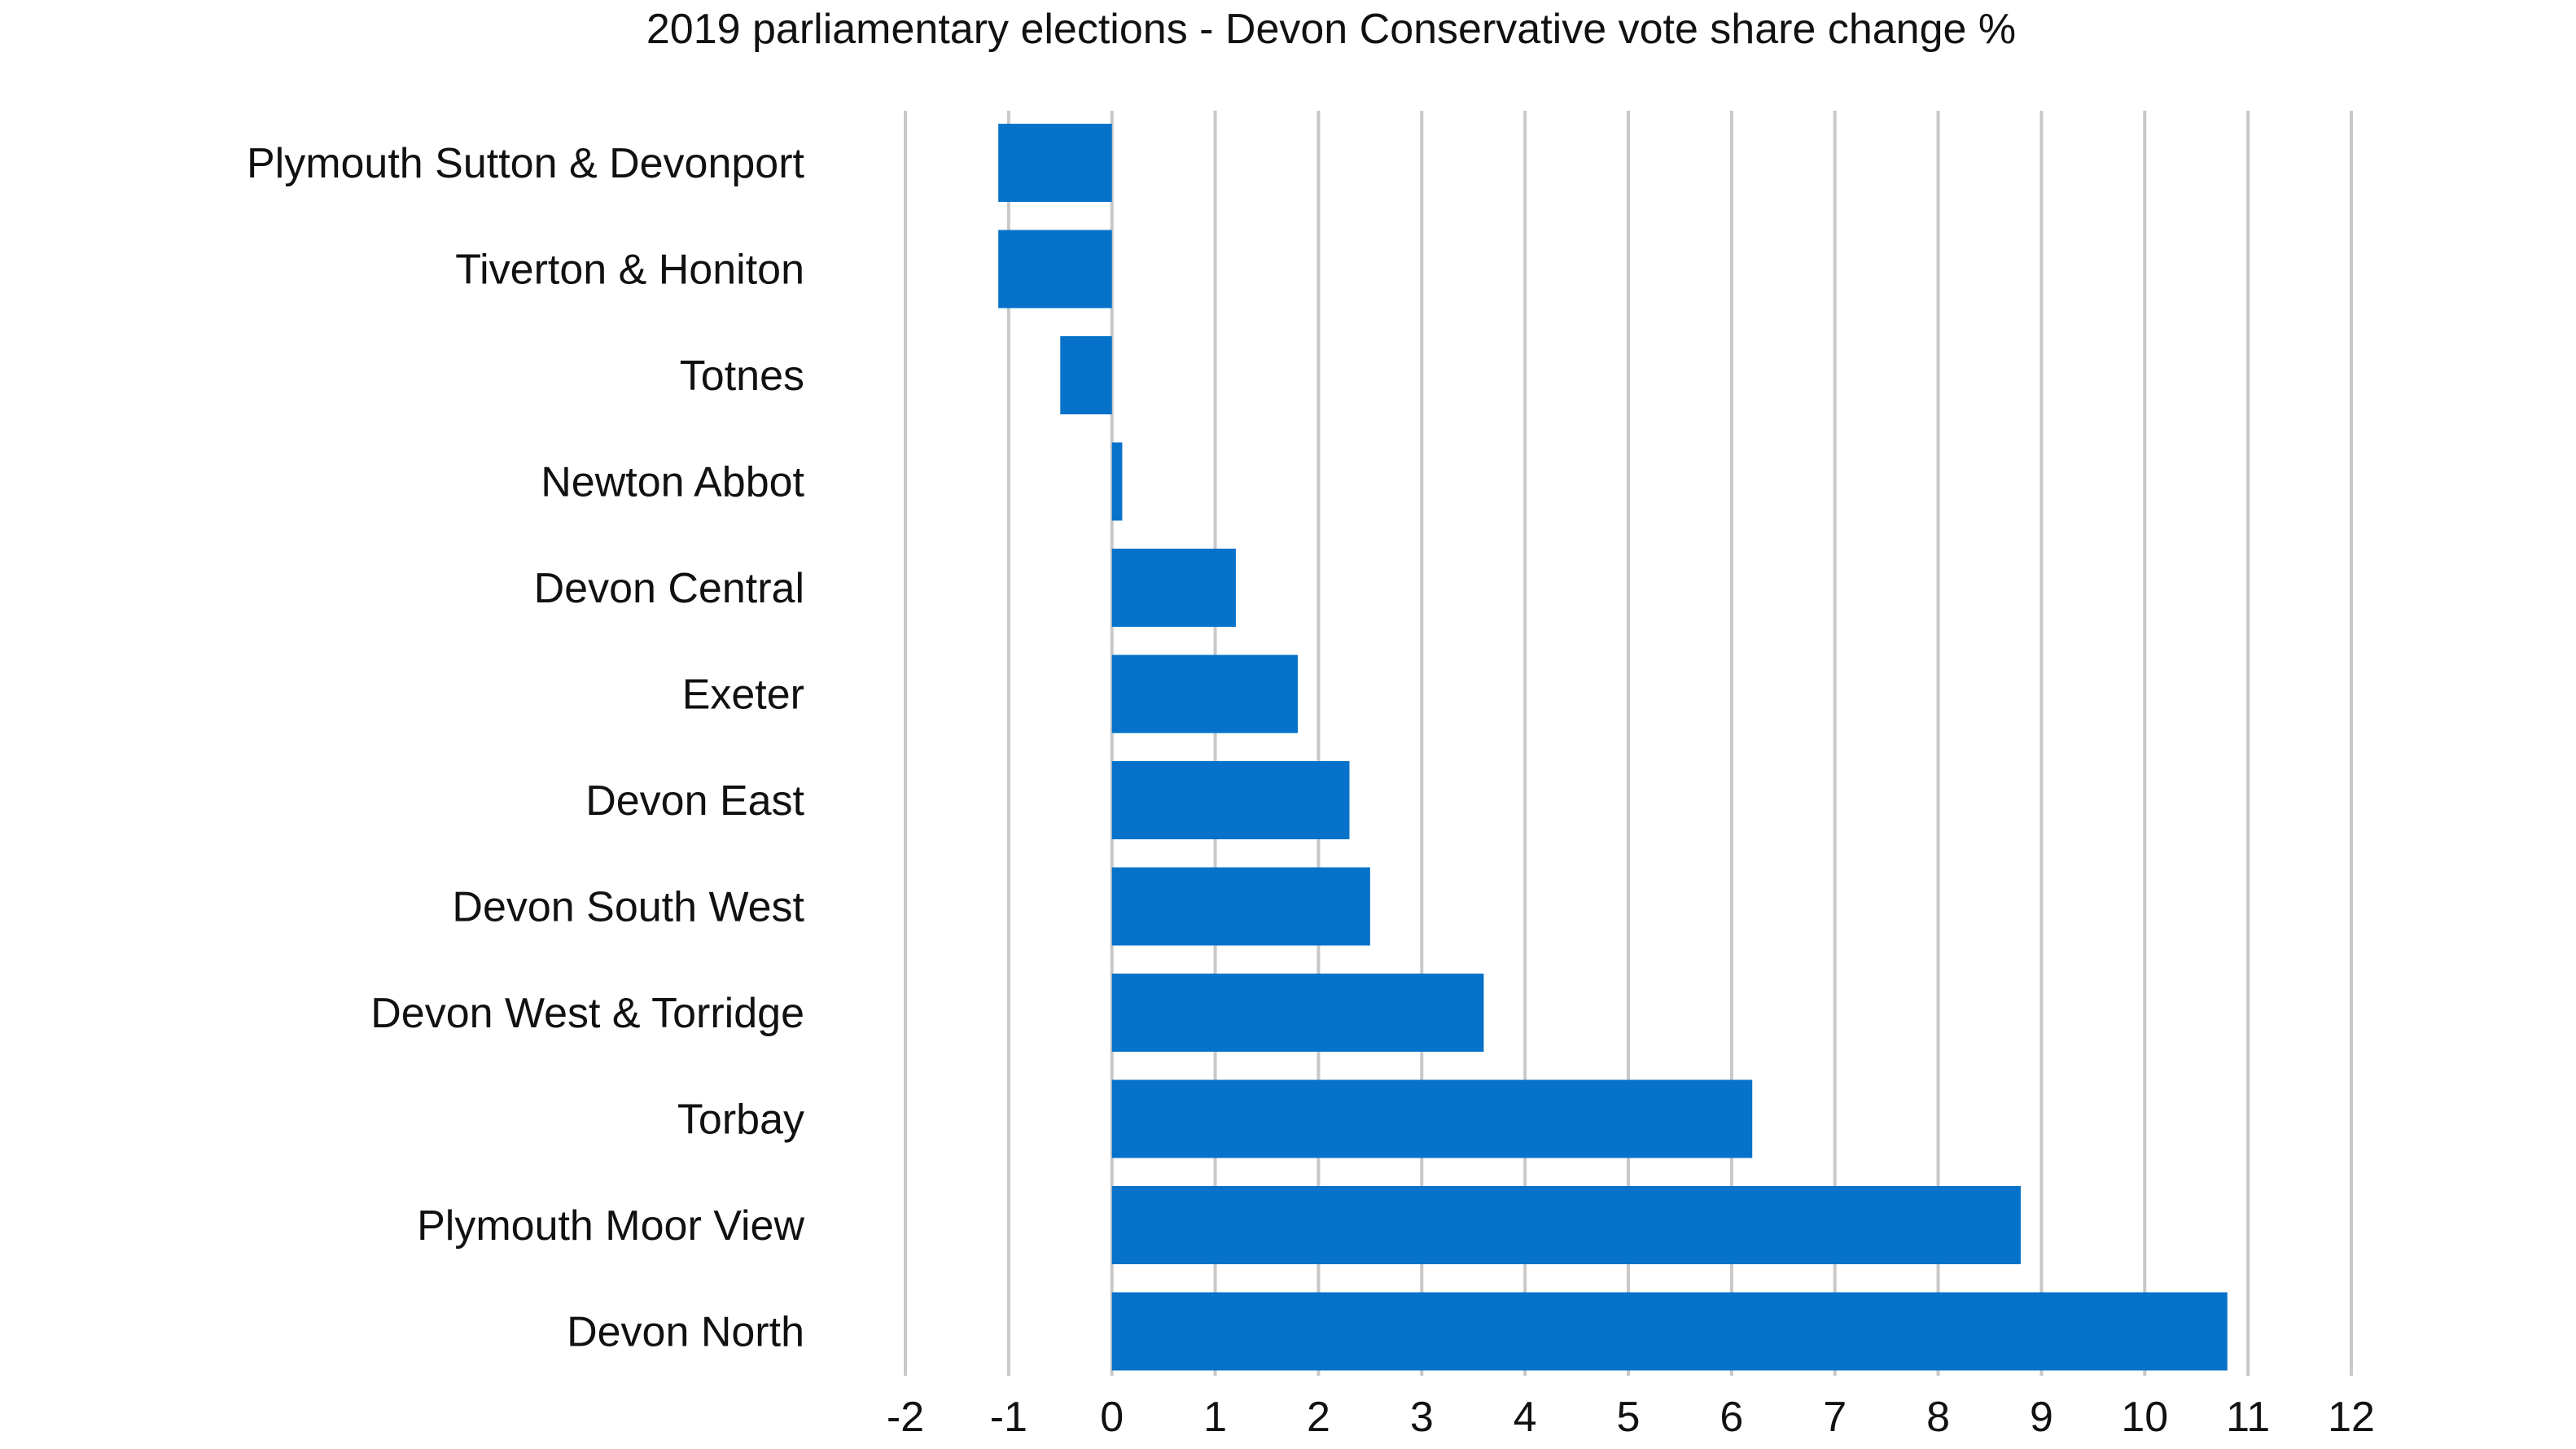 The width and height of the screenshot is (2576, 1449). What do you see at coordinates (1009, 1417) in the screenshot?
I see `x-tick-label: -1` at bounding box center [1009, 1417].